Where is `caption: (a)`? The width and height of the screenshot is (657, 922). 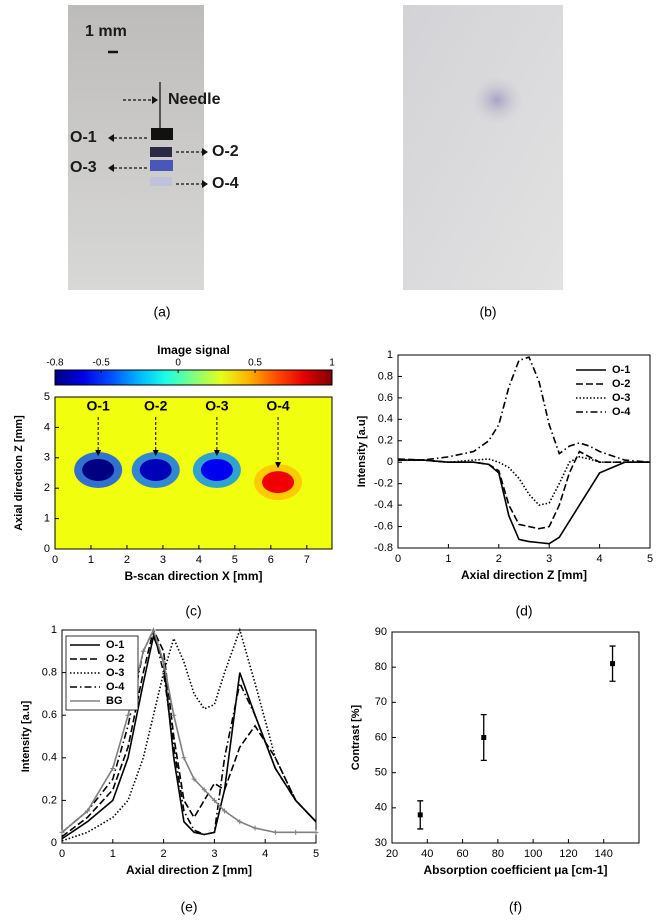 caption: (a) is located at coordinates (161, 312).